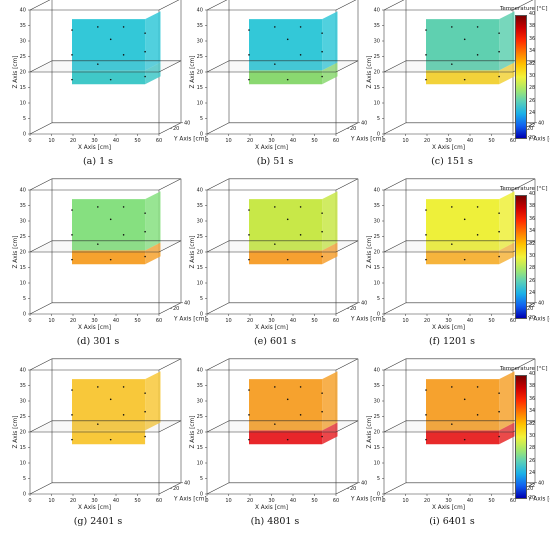  What do you see at coordinates (521, 77) in the screenshot?
I see `colorbar-gradient` at bounding box center [521, 77].